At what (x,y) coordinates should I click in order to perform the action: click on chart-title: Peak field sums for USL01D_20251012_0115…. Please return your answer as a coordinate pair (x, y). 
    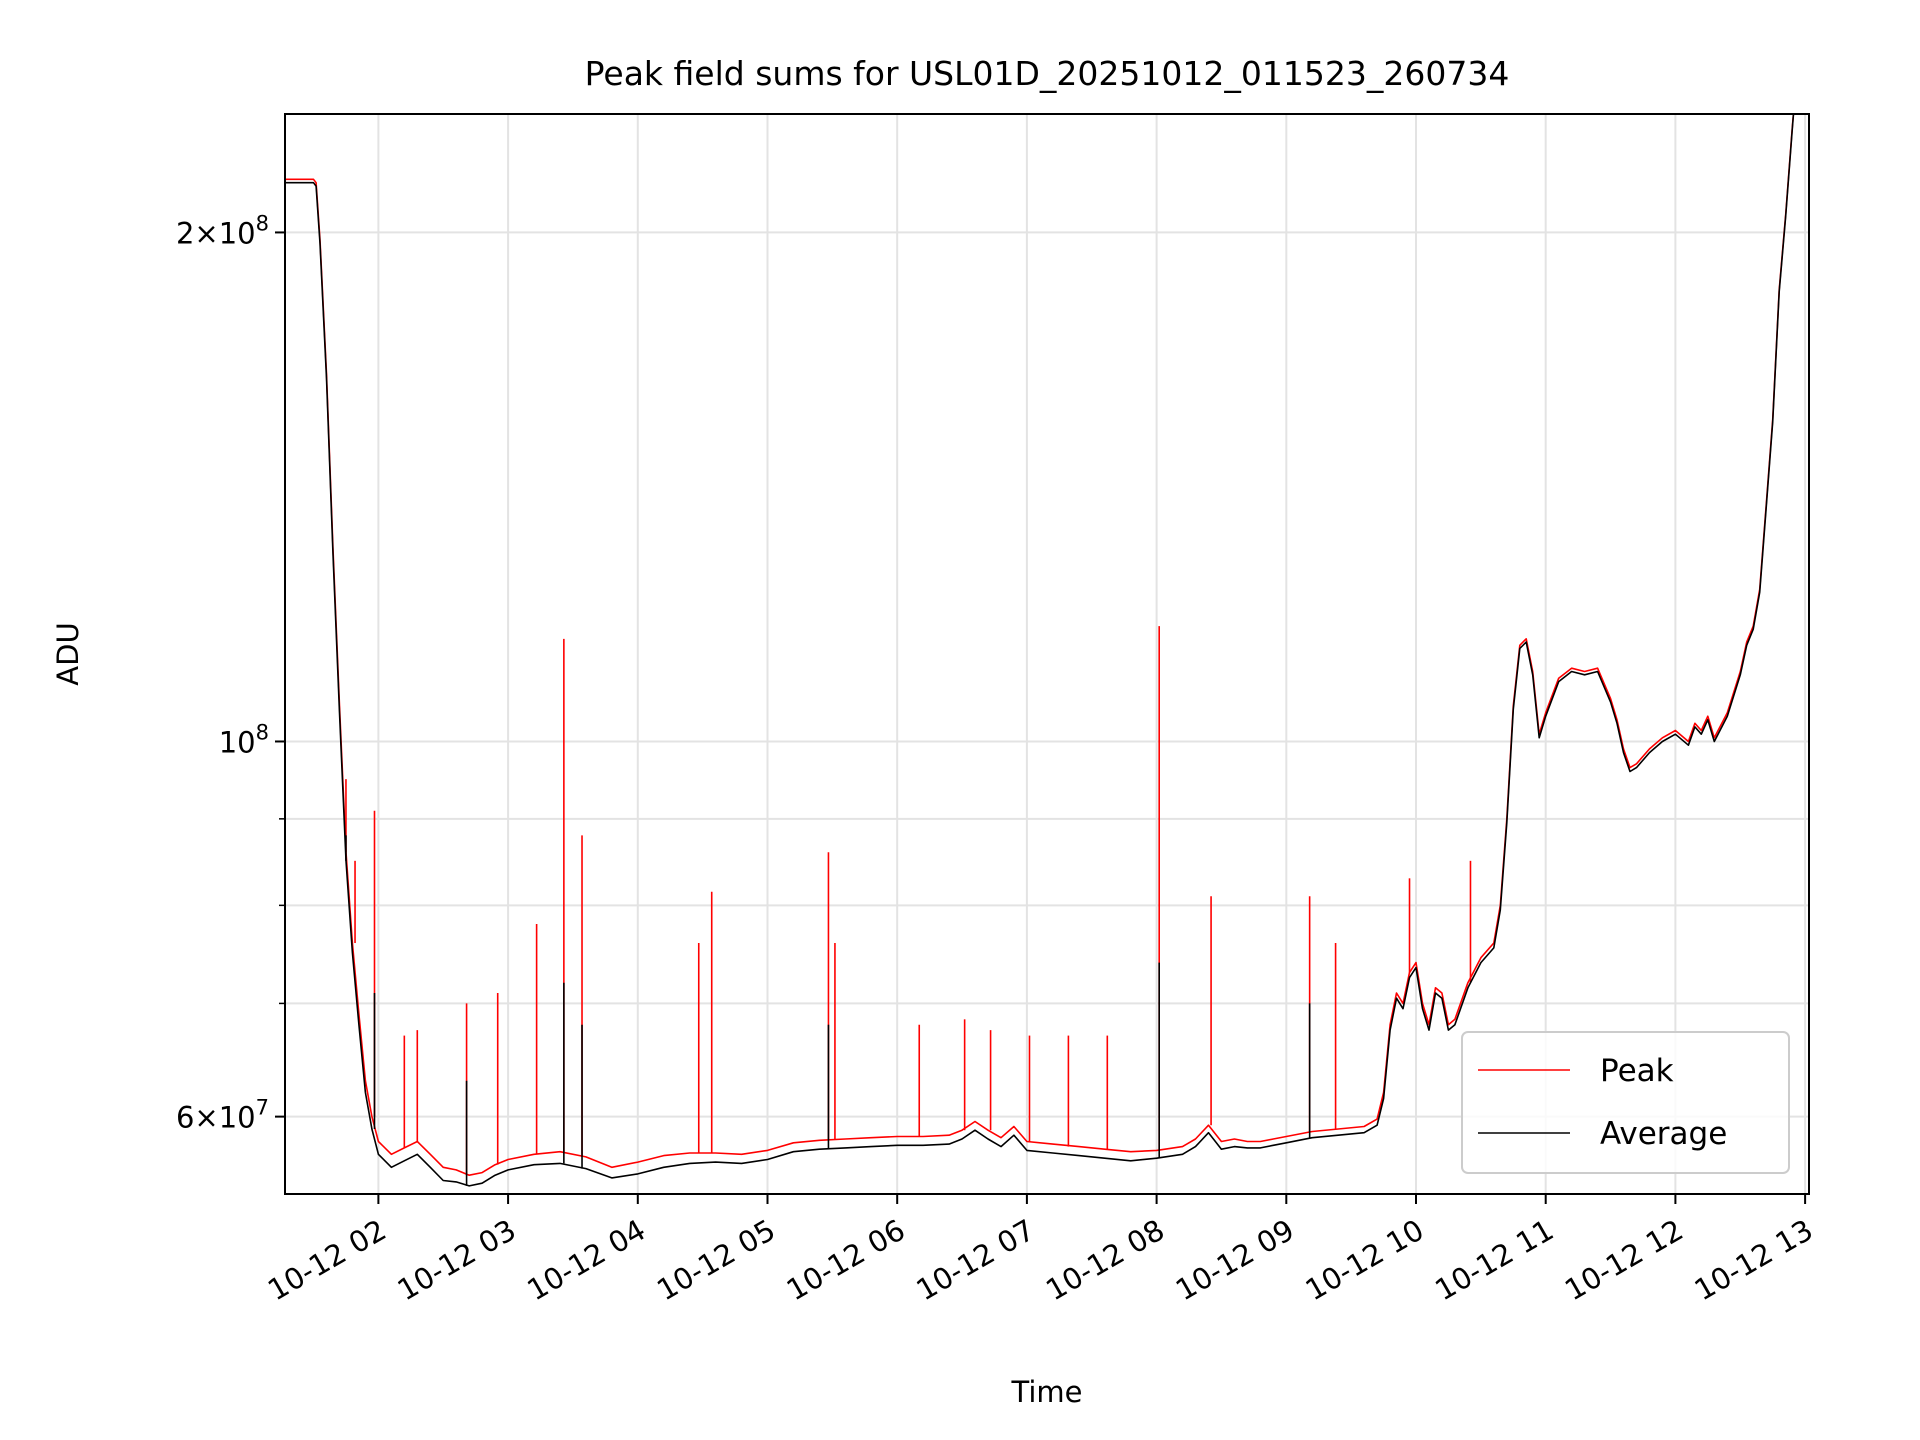
    Looking at the image, I should click on (1047, 73).